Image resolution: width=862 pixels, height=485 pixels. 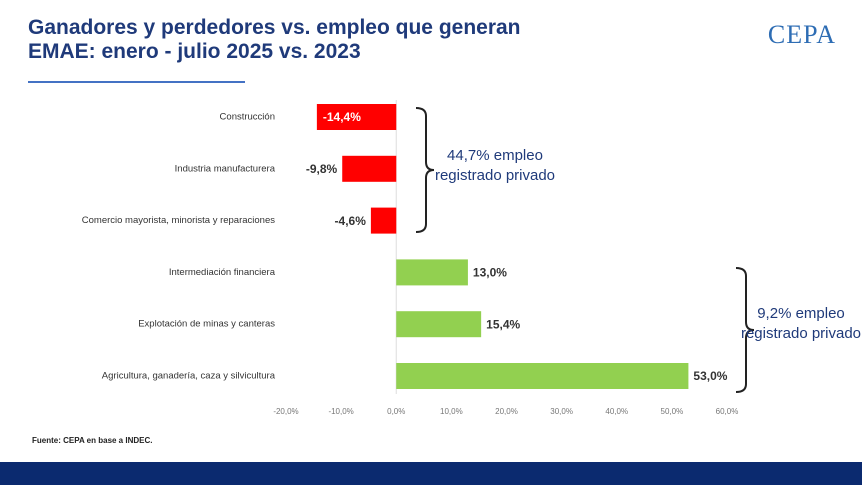 I want to click on category-label: Industria manufacturera, so click(x=225, y=168).